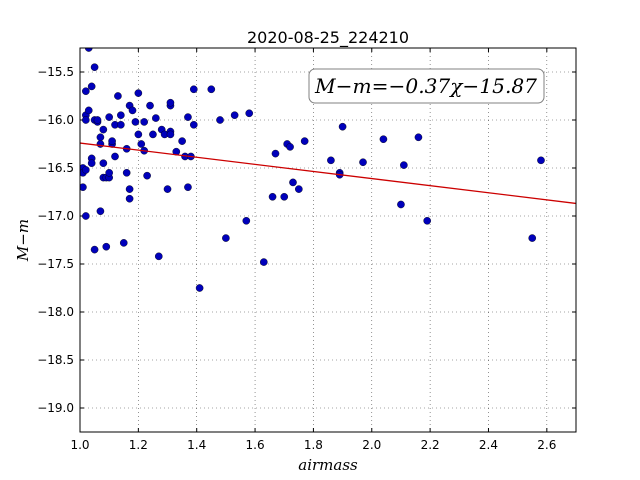  What do you see at coordinates (328, 465) in the screenshot?
I see `x-axis-label: airmass` at bounding box center [328, 465].